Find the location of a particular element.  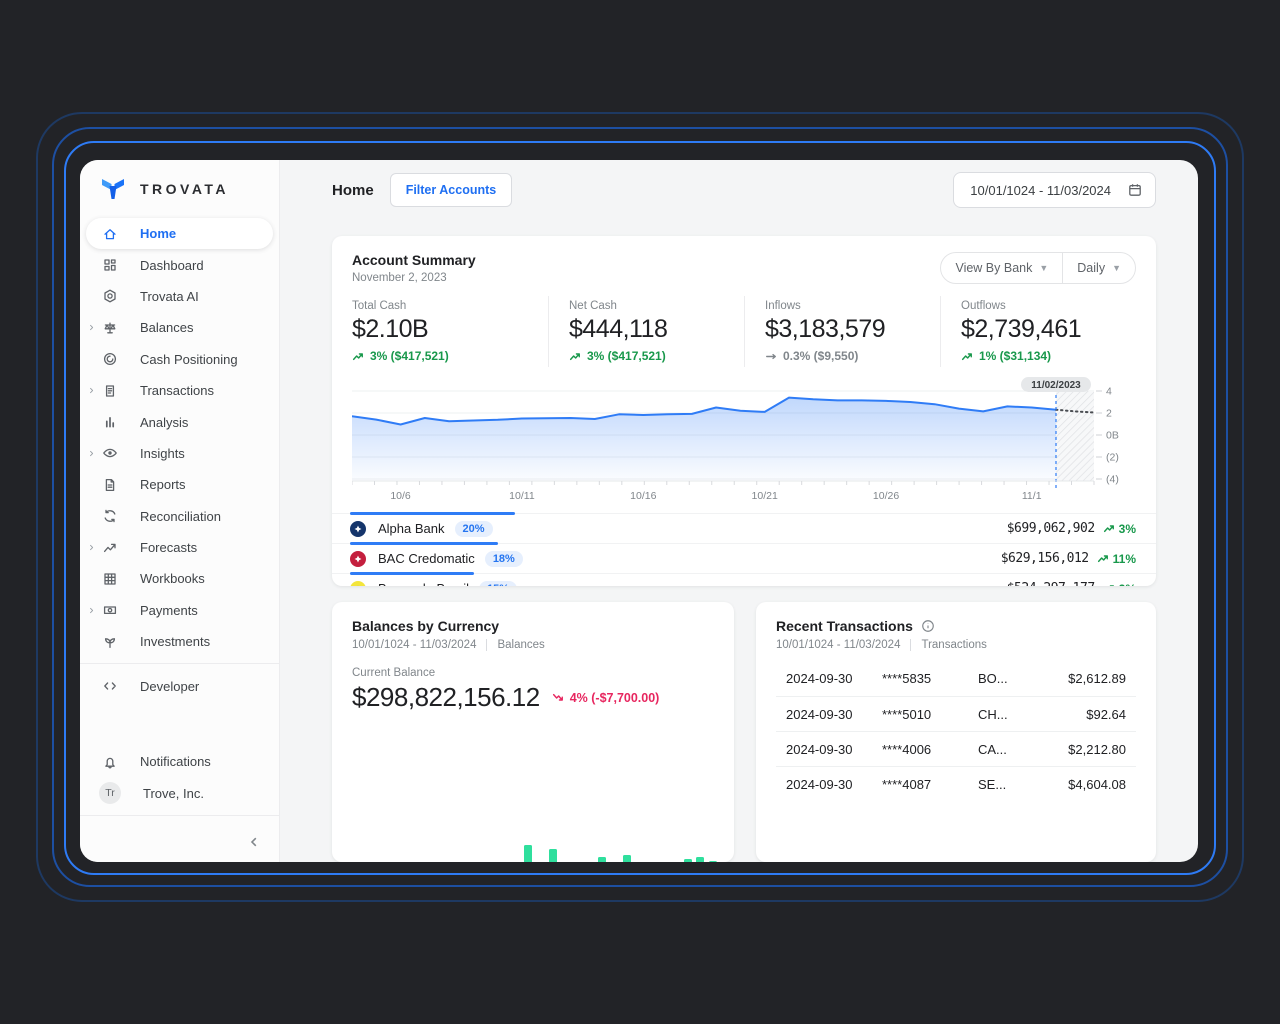

sidebar-item-payments: Payments is located at coordinates (179, 610).